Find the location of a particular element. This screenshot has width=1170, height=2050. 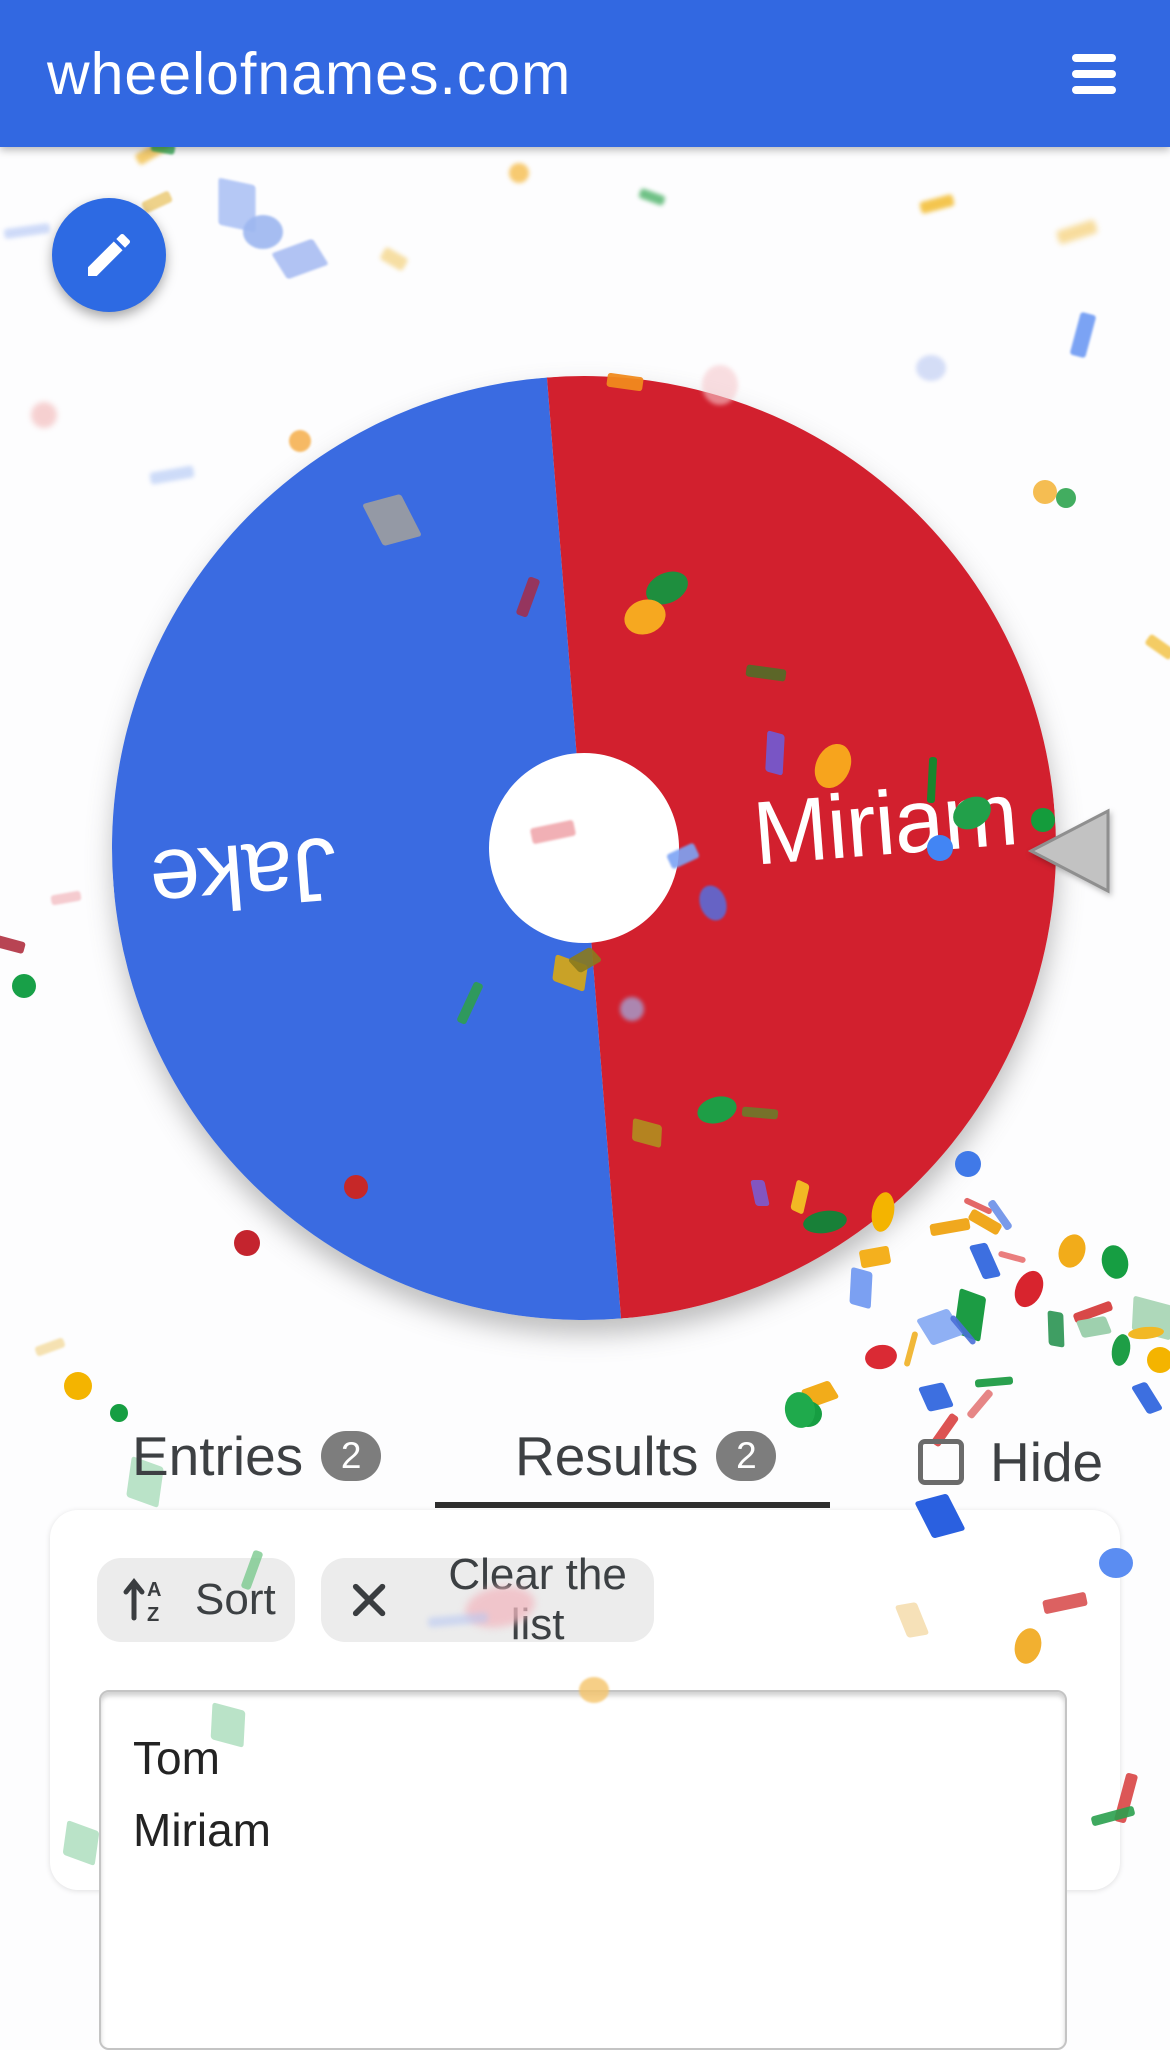

active-tab-indicator is located at coordinates (632, 1505).